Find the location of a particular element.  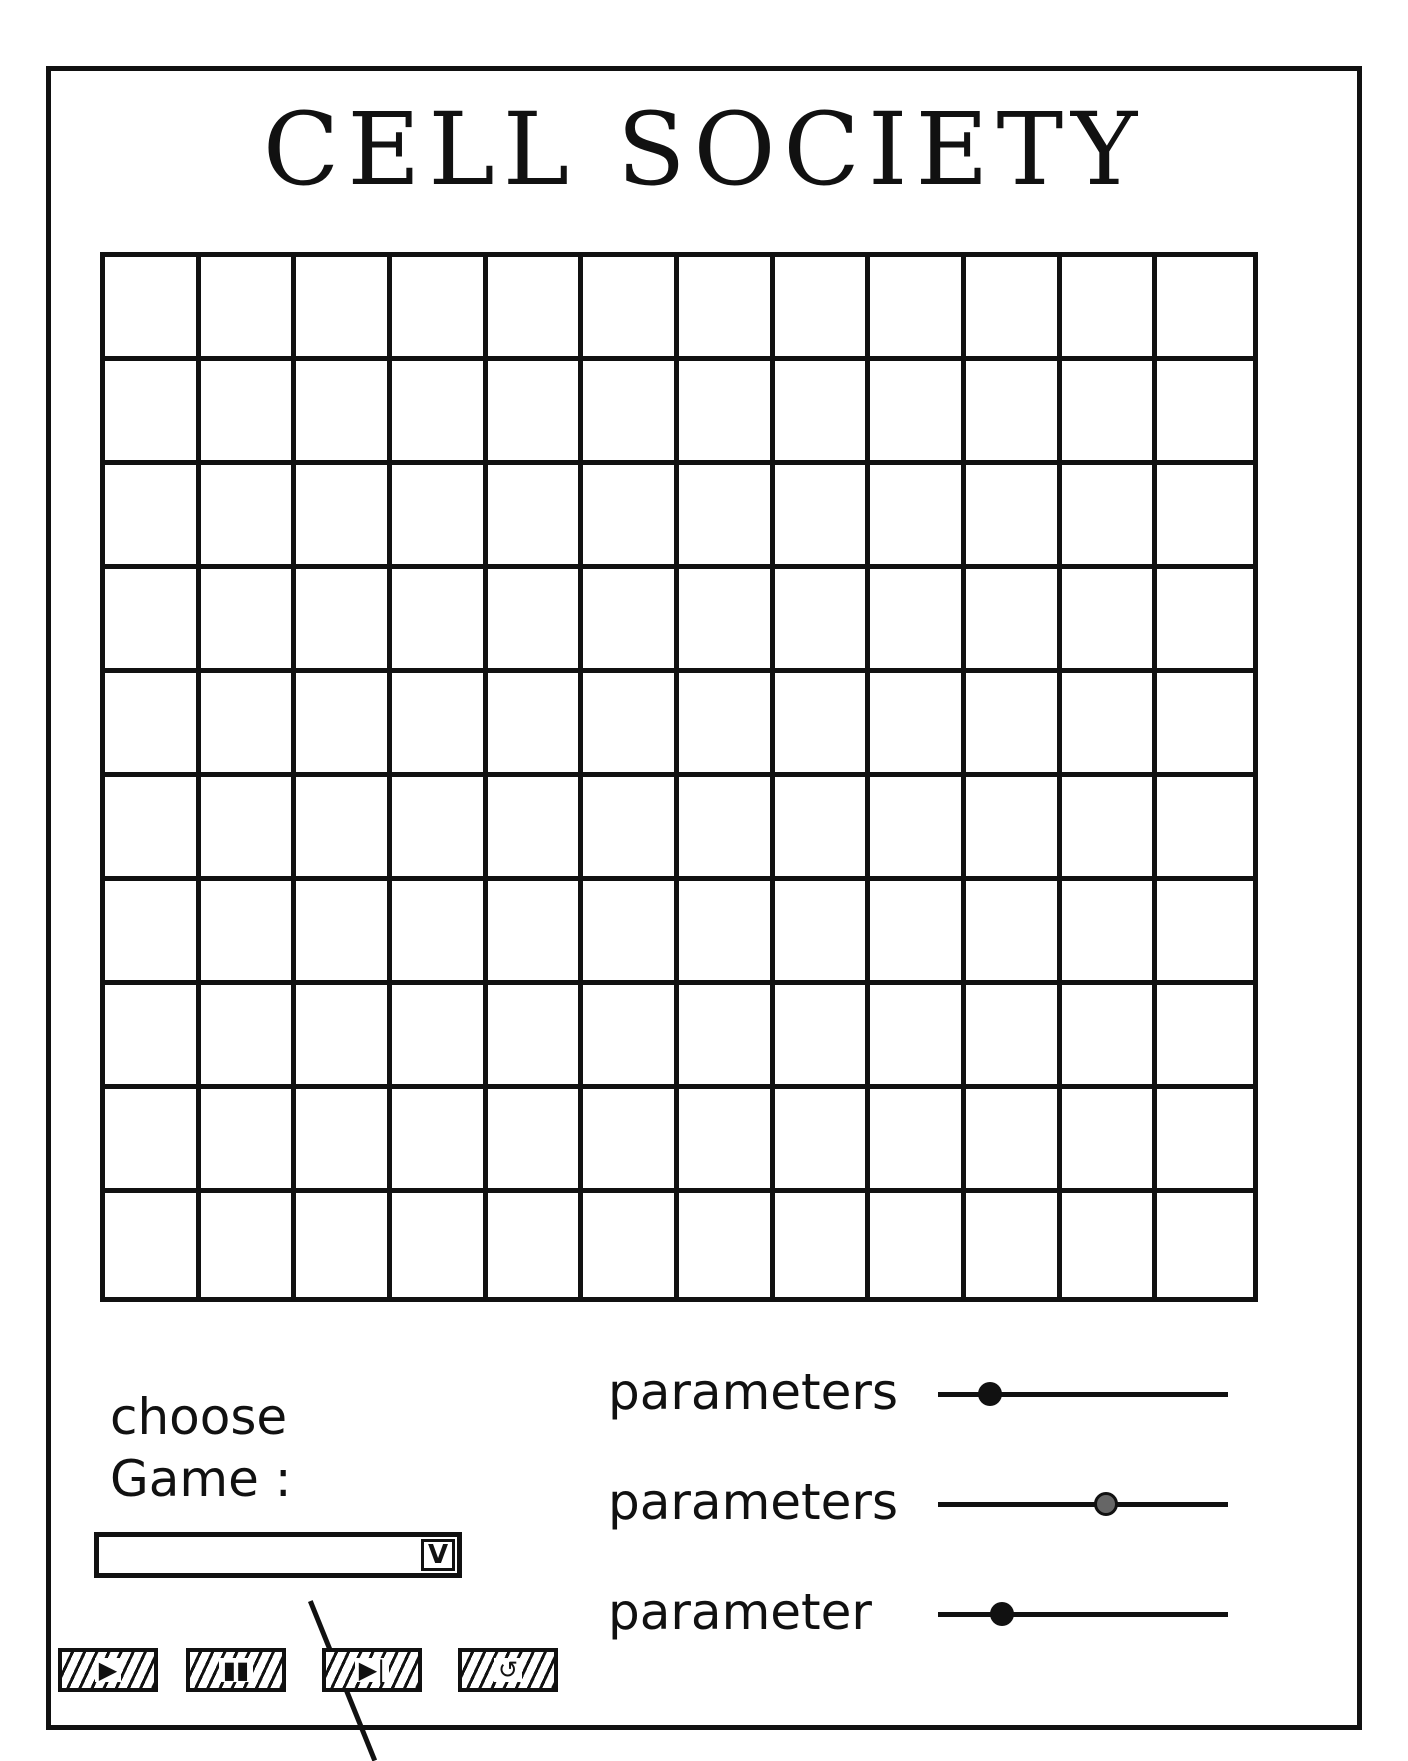

chevron-down-icon: V is located at coordinates (438, 1555).